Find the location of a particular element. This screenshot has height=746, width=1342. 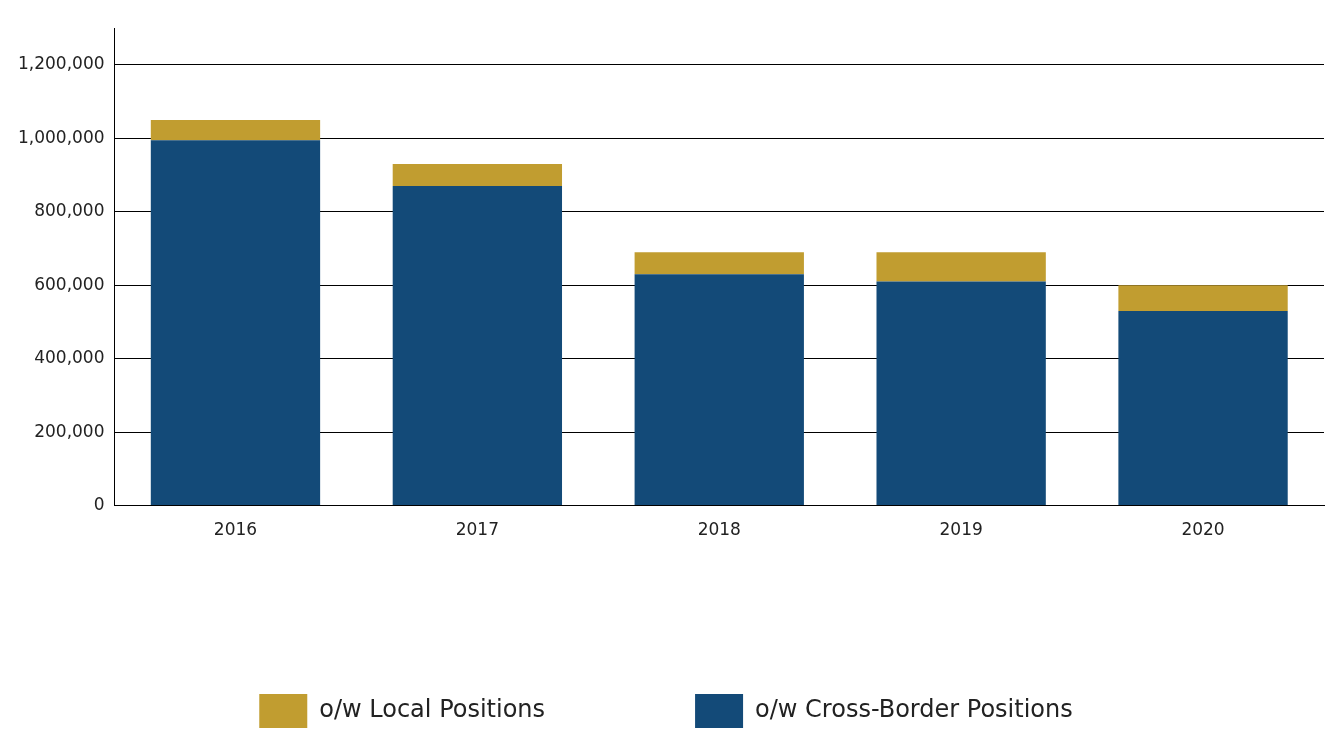

y-tick-label: 400,000 is located at coordinates (69, 357).